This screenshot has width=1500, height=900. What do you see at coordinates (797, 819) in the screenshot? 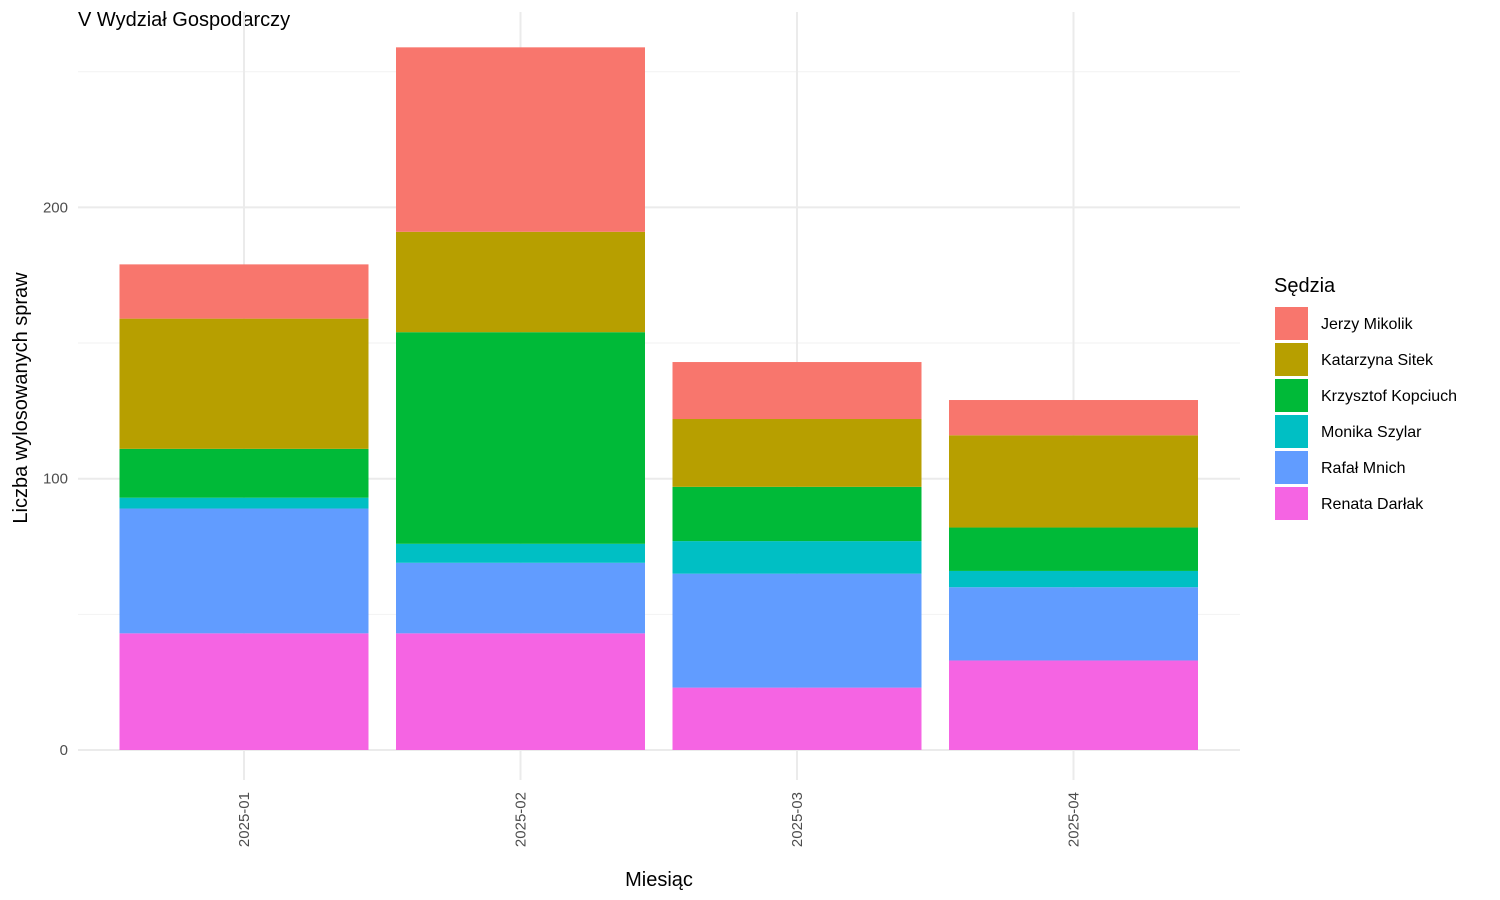
I see `x-tick-label: 2025-03` at bounding box center [797, 819].